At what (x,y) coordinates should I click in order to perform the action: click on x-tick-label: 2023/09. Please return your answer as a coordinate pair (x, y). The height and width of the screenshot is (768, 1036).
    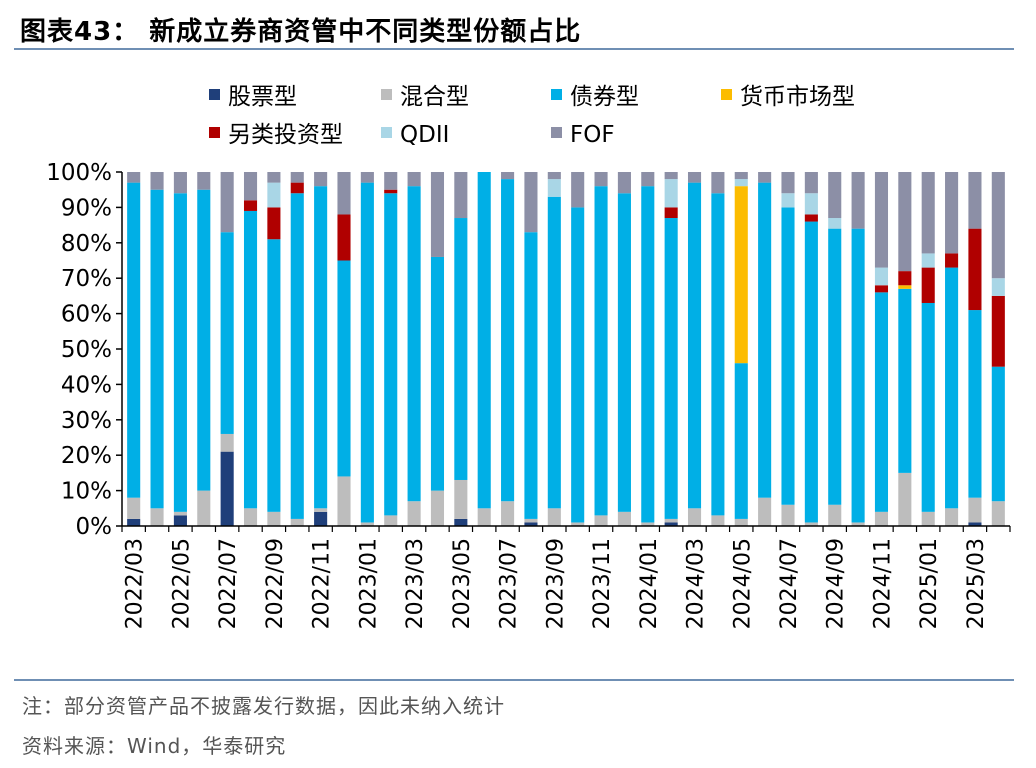
    Looking at the image, I should click on (555, 583).